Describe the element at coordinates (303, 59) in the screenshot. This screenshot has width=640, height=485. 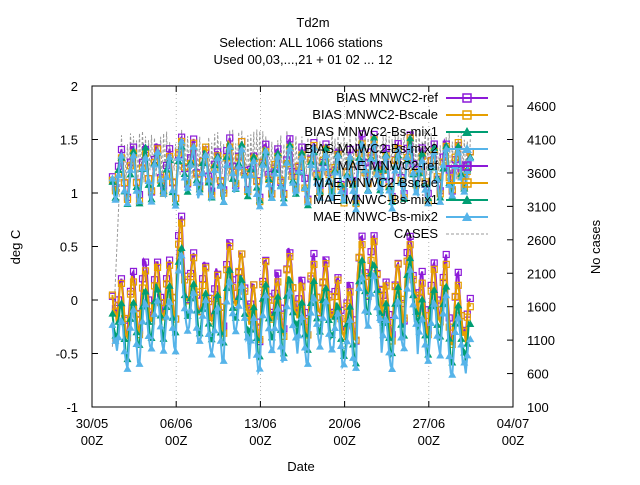
I see `chart-title-line-3: Used 00,03,...,21 + 01 02 ... 12` at that location.